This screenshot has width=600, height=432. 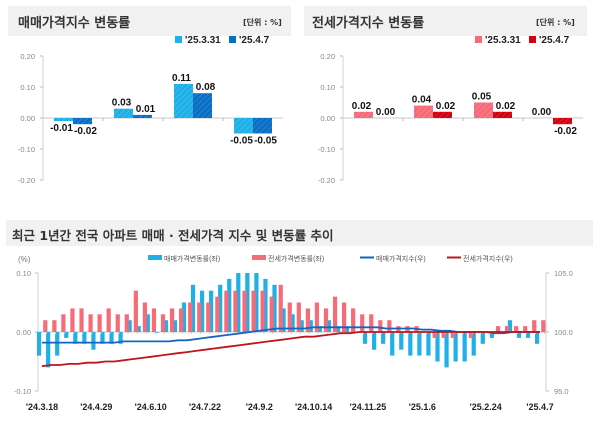 I want to click on x-tick-label: '25.2.24, so click(x=486, y=407).